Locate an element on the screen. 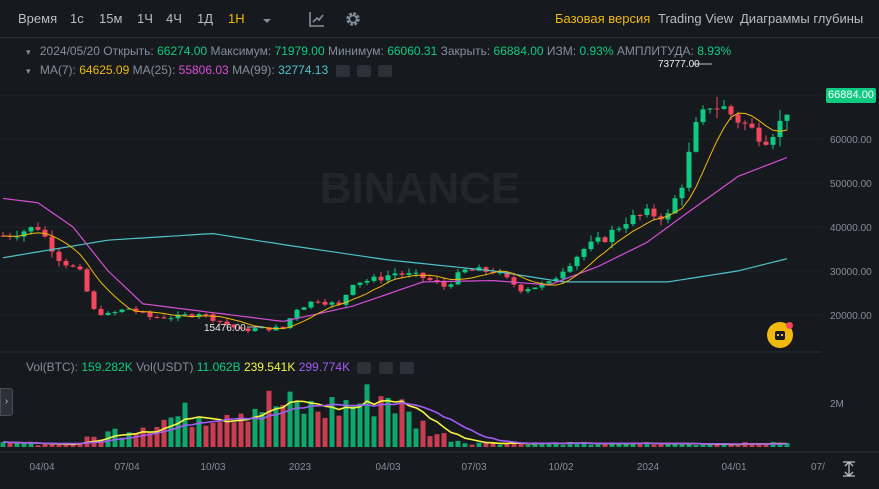 This screenshot has height=489, width=879. interval-time: Время is located at coordinates (38, 18).